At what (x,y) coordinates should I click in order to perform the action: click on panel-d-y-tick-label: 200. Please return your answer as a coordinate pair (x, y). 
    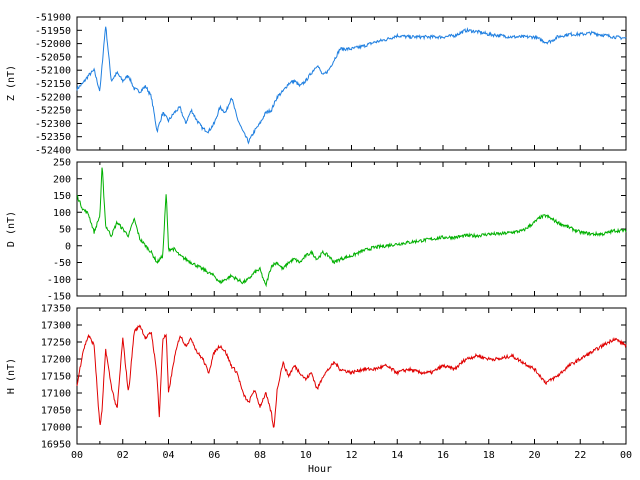
    Looking at the image, I should click on (62, 179).